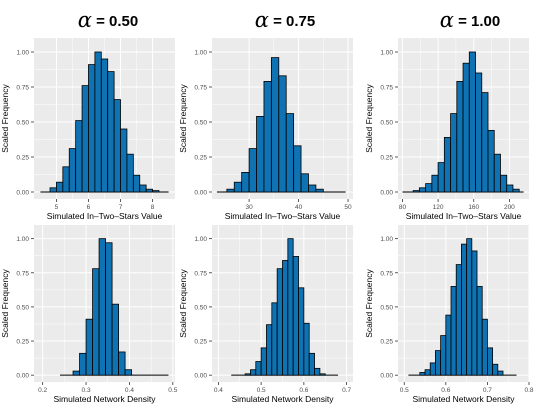  What do you see at coordinates (89, 207) in the screenshot?
I see `x-tick-label: 6` at bounding box center [89, 207].